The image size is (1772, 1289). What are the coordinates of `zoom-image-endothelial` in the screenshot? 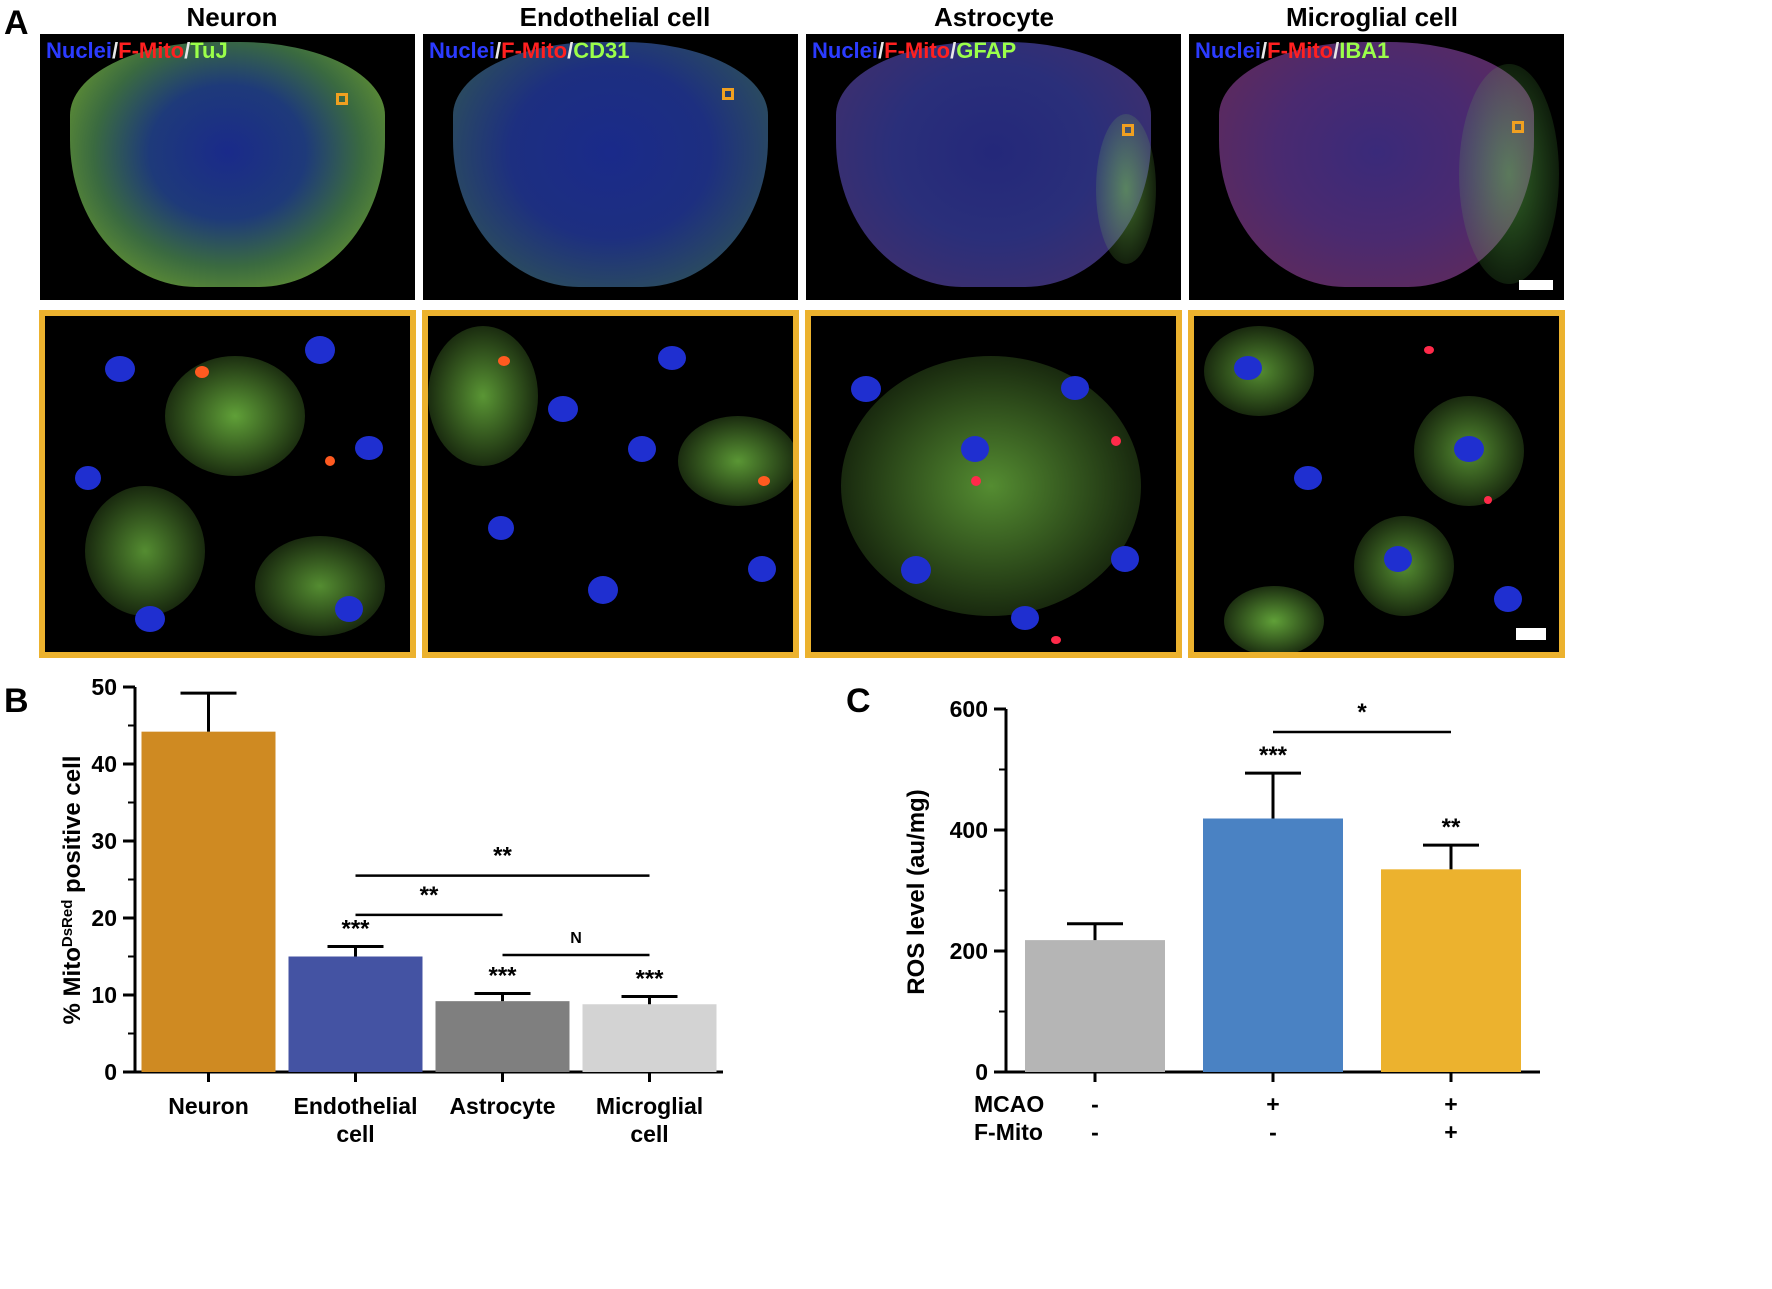 It's located at (610, 484).